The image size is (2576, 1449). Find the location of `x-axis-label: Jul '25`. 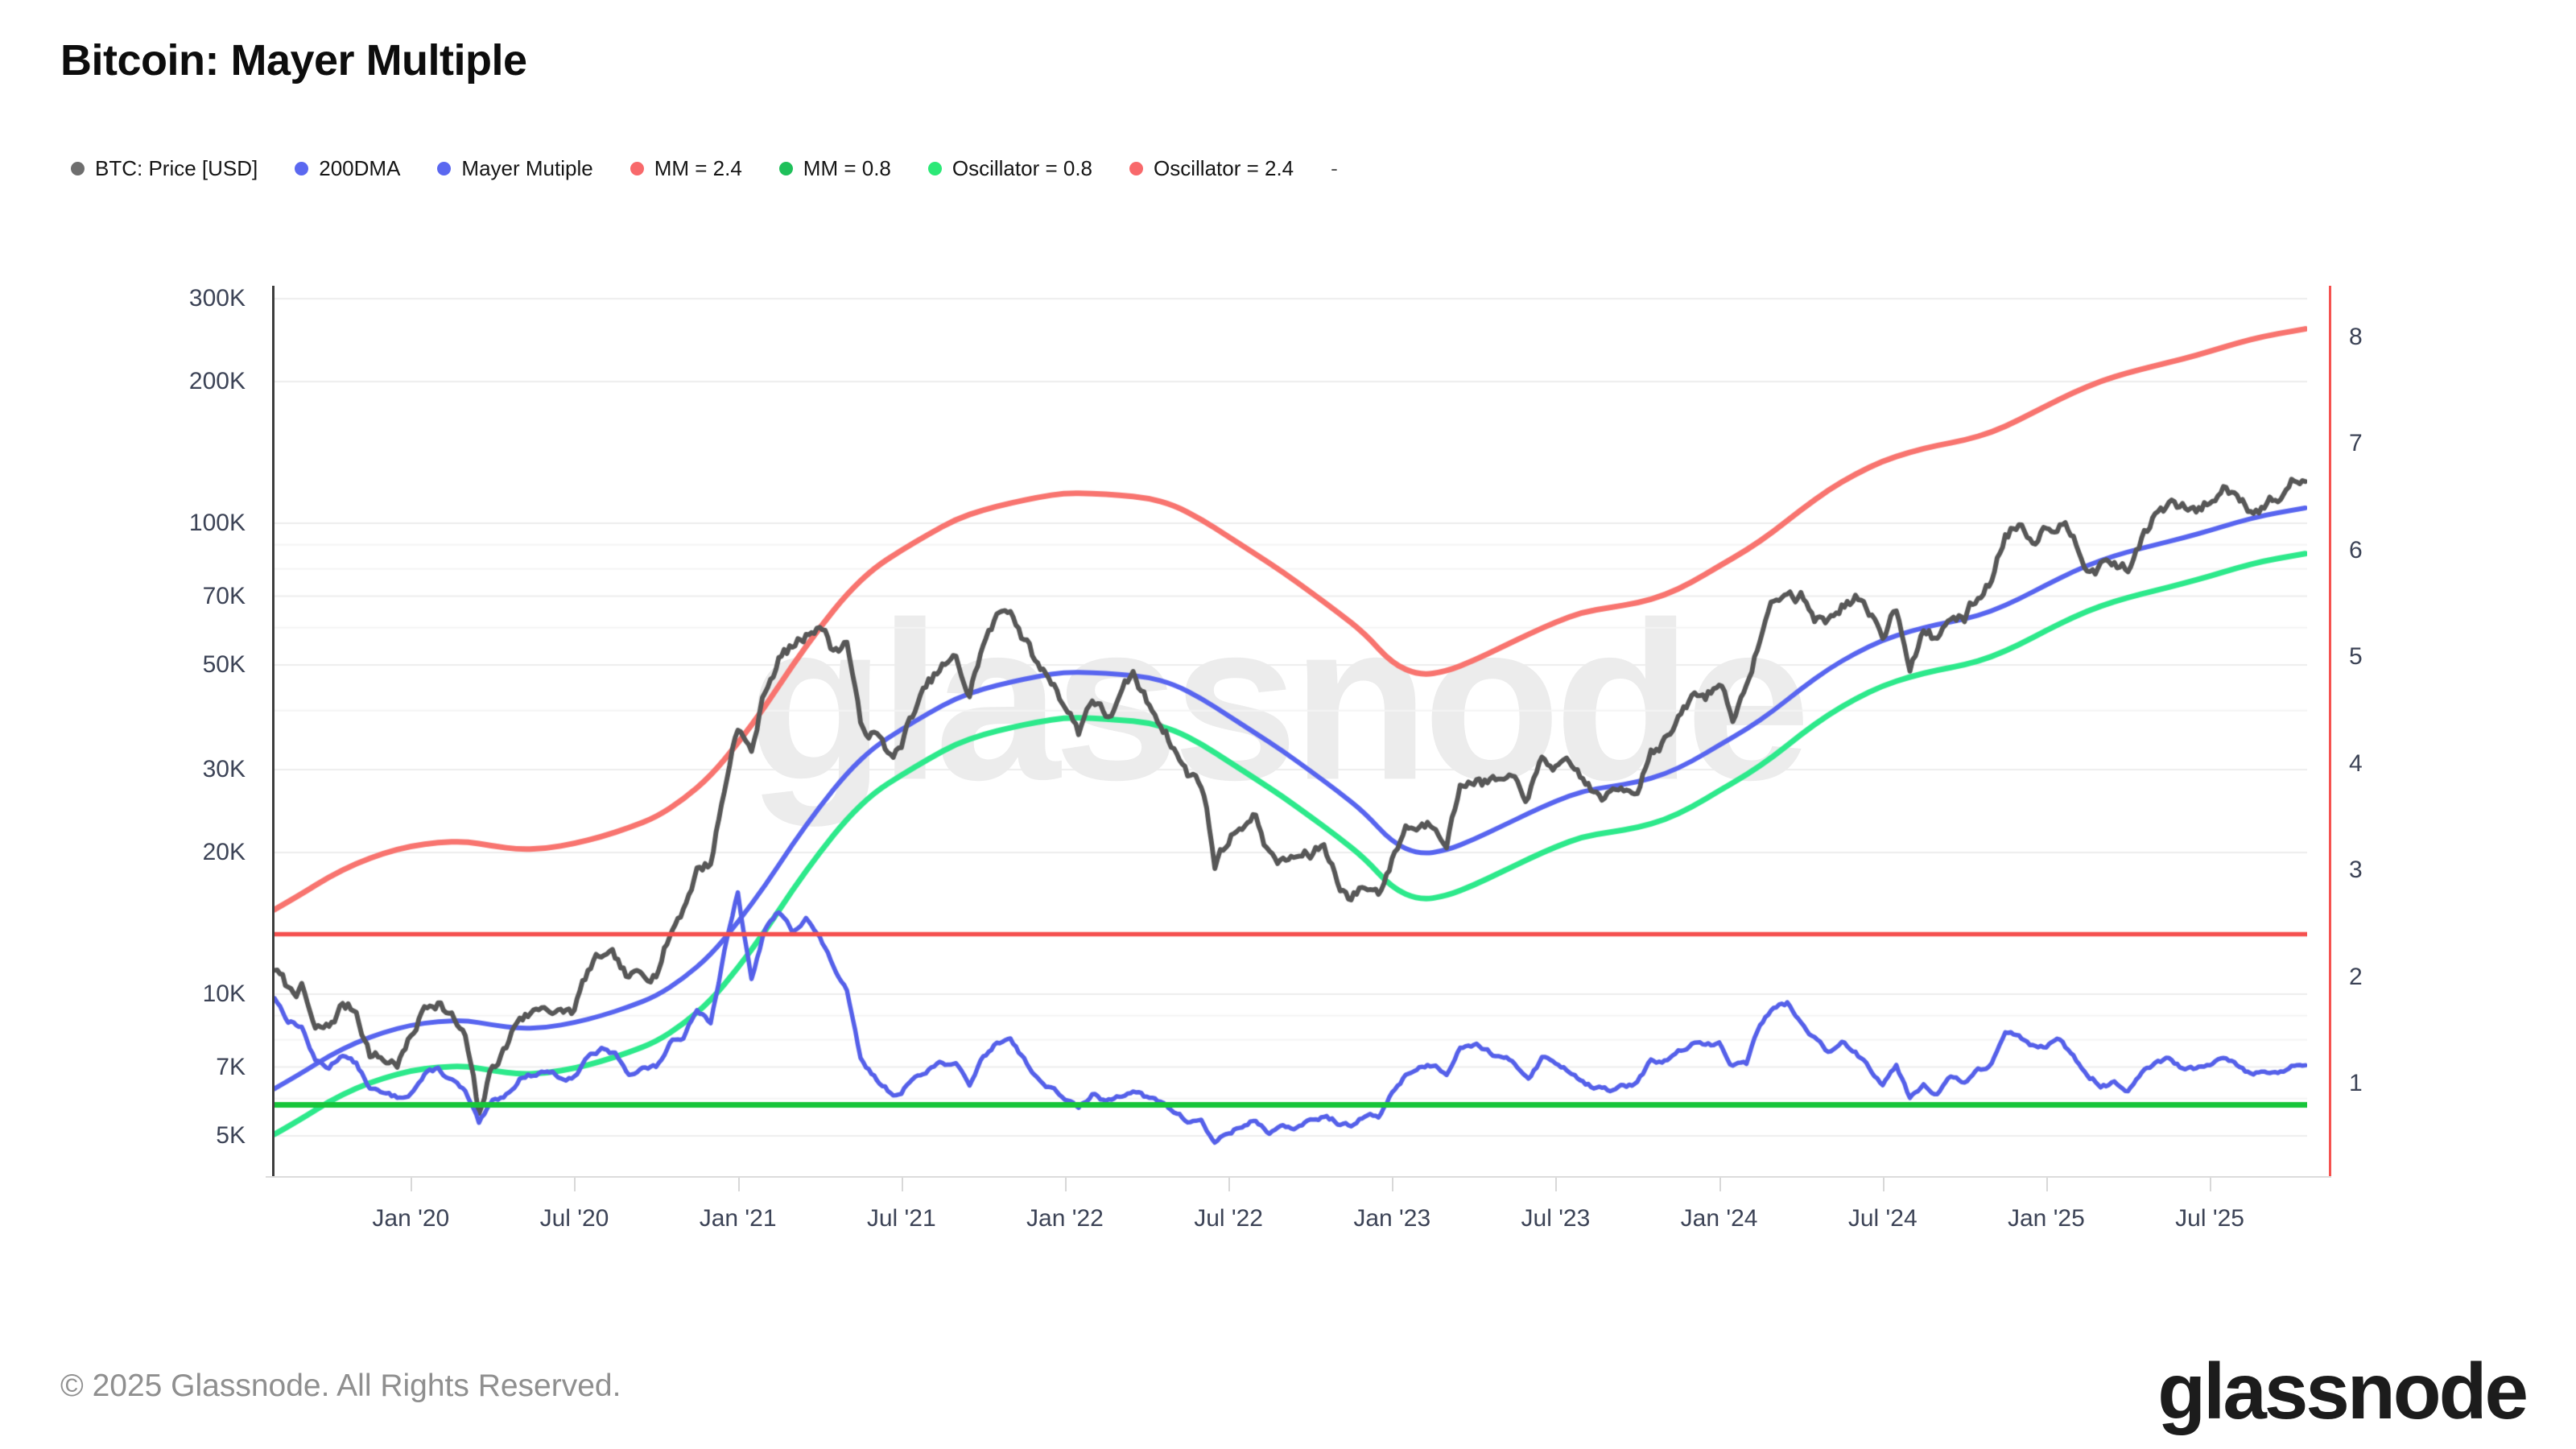

x-axis-label: Jul '25 is located at coordinates (2209, 1218).